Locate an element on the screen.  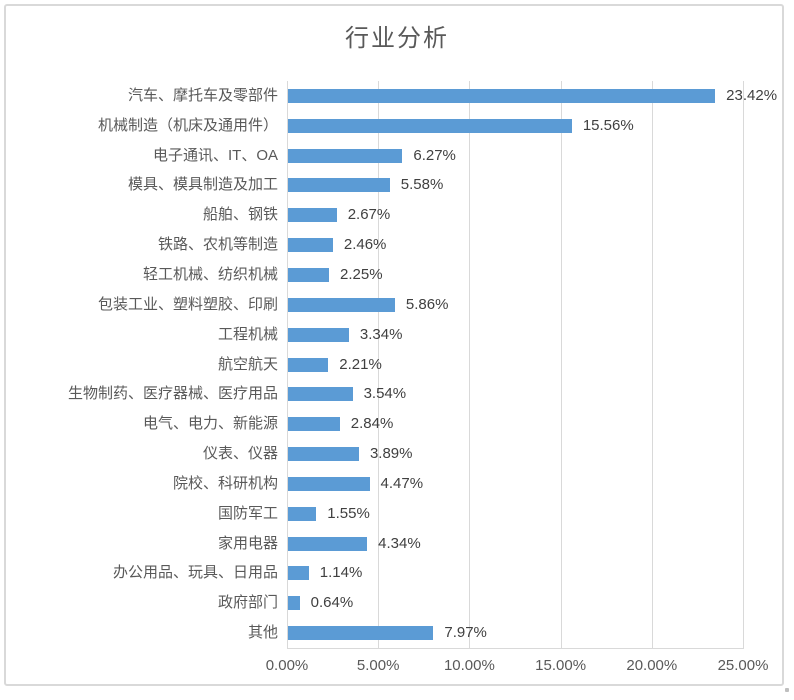
category-label: 院校、科研机构 is located at coordinates (225, 483).